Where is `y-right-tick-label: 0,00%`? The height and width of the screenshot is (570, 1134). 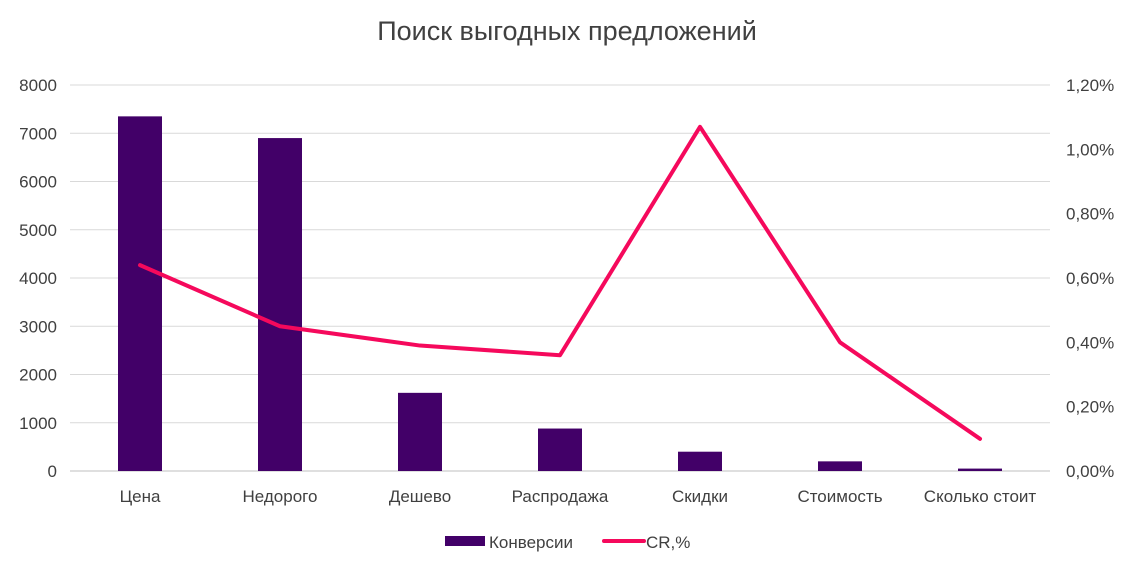 y-right-tick-label: 0,00% is located at coordinates (1090, 471).